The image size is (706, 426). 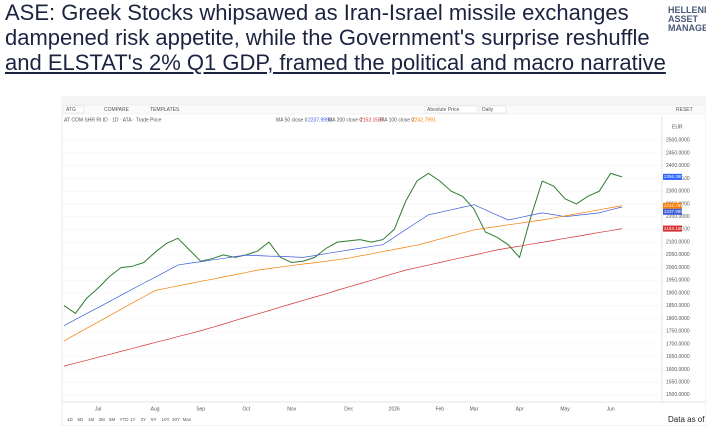 What do you see at coordinates (144, 419) in the screenshot?
I see `range-button: 3Y` at bounding box center [144, 419].